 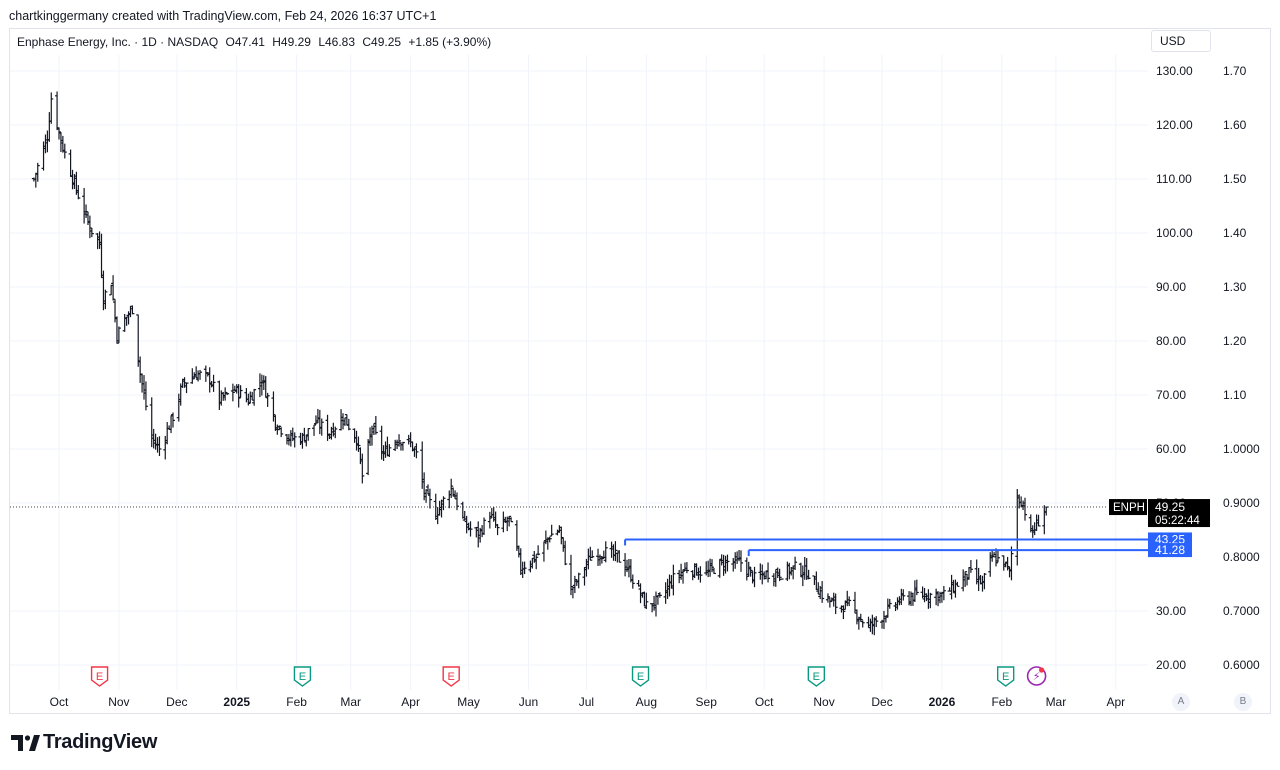 I want to click on price-axis-label: 80.00, so click(x=1171, y=341).